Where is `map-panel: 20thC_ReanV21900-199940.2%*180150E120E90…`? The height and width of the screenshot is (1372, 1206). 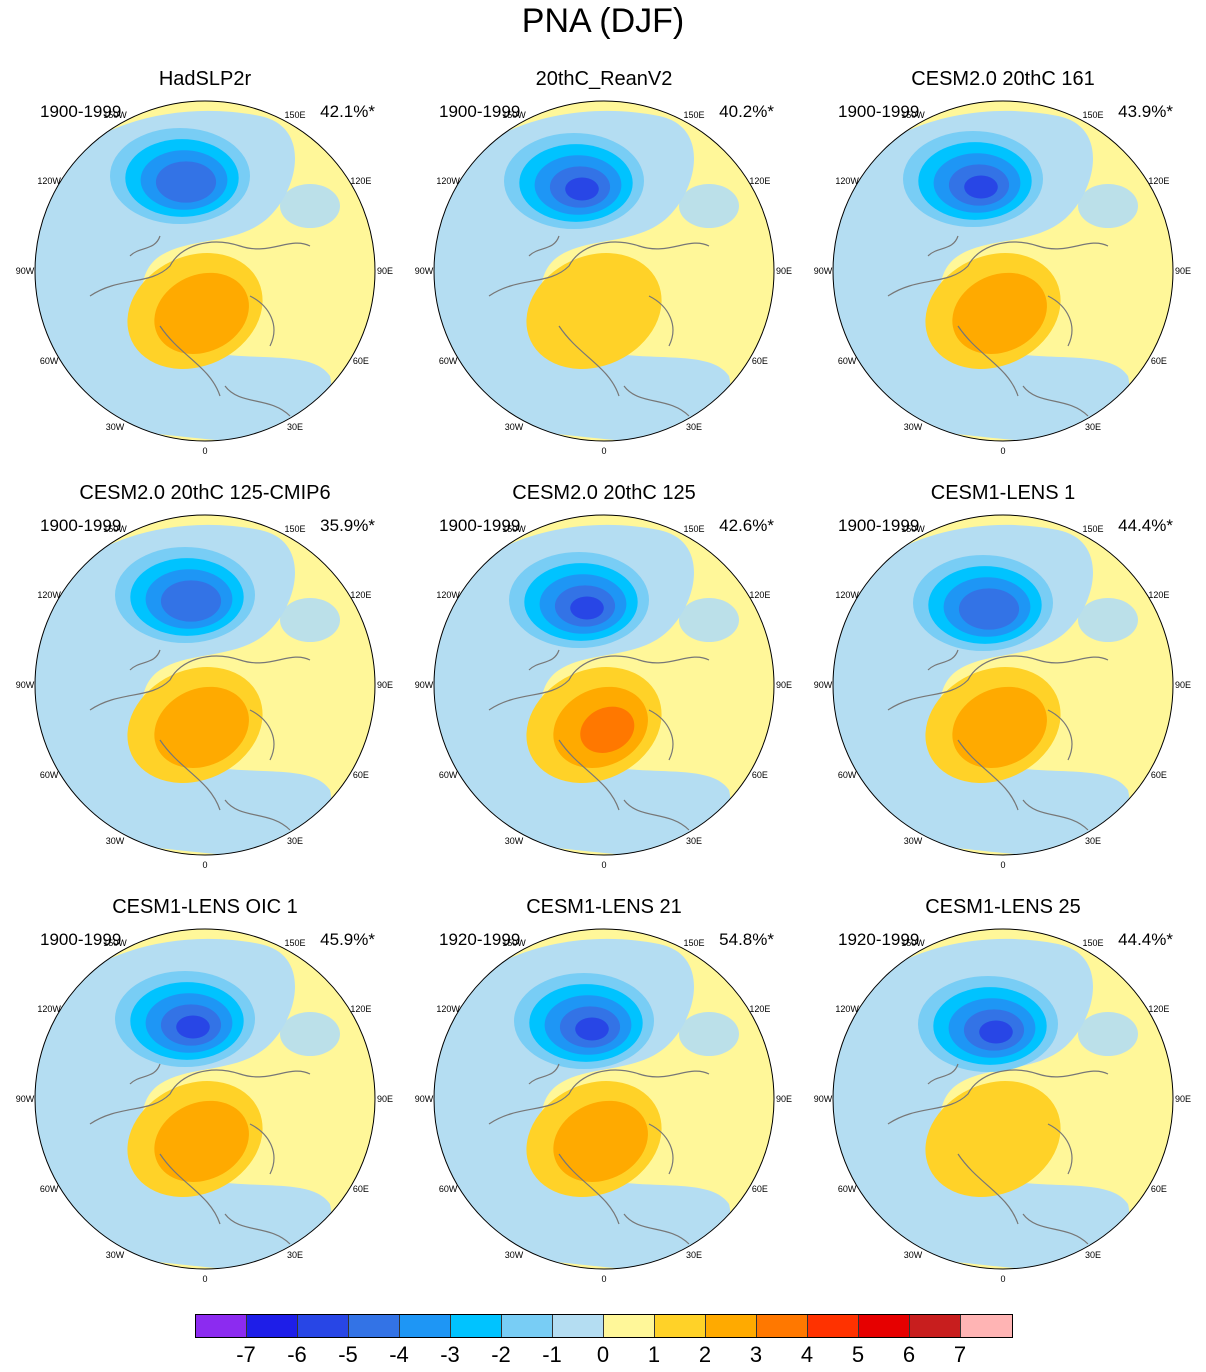 map-panel: 20thC_ReanV21900-199940.2%*180150E120E90… is located at coordinates (604, 268).